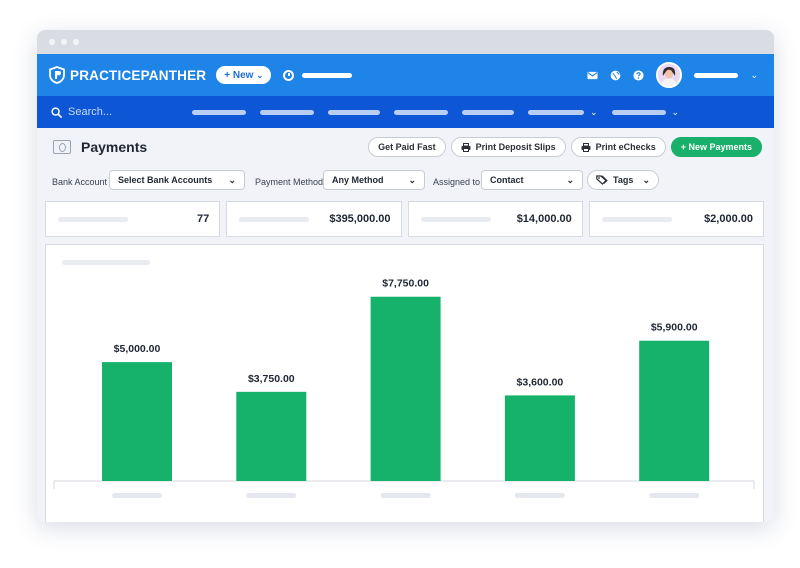 This screenshot has width=800, height=568. What do you see at coordinates (289, 75) in the screenshot?
I see `clock-icon` at bounding box center [289, 75].